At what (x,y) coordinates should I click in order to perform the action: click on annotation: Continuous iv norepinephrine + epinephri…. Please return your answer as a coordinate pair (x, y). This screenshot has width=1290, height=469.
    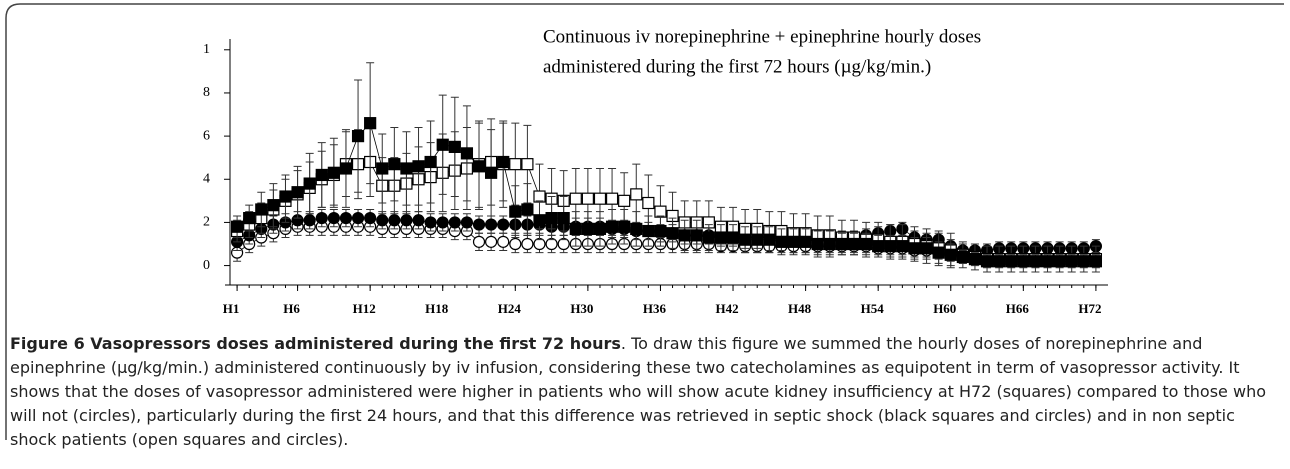
    Looking at the image, I should click on (762, 36).